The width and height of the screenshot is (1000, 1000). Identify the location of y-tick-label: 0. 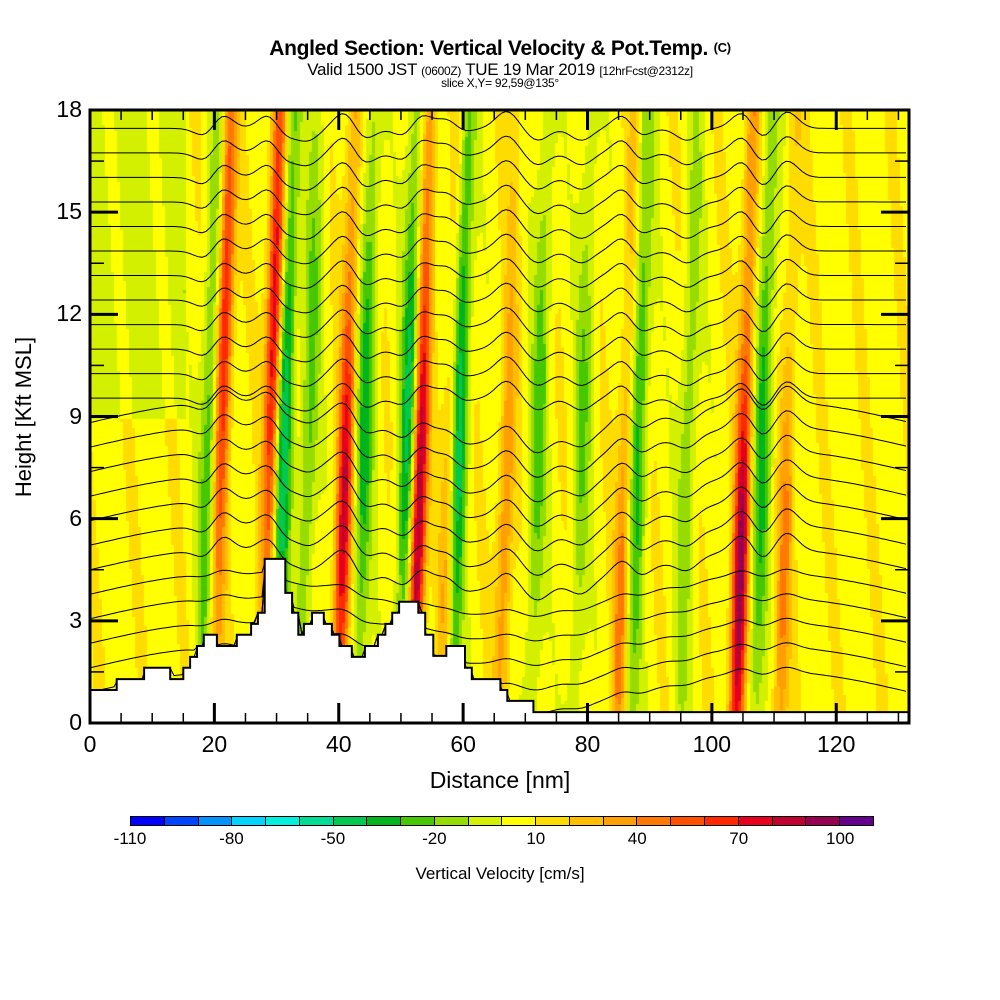
(75, 722).